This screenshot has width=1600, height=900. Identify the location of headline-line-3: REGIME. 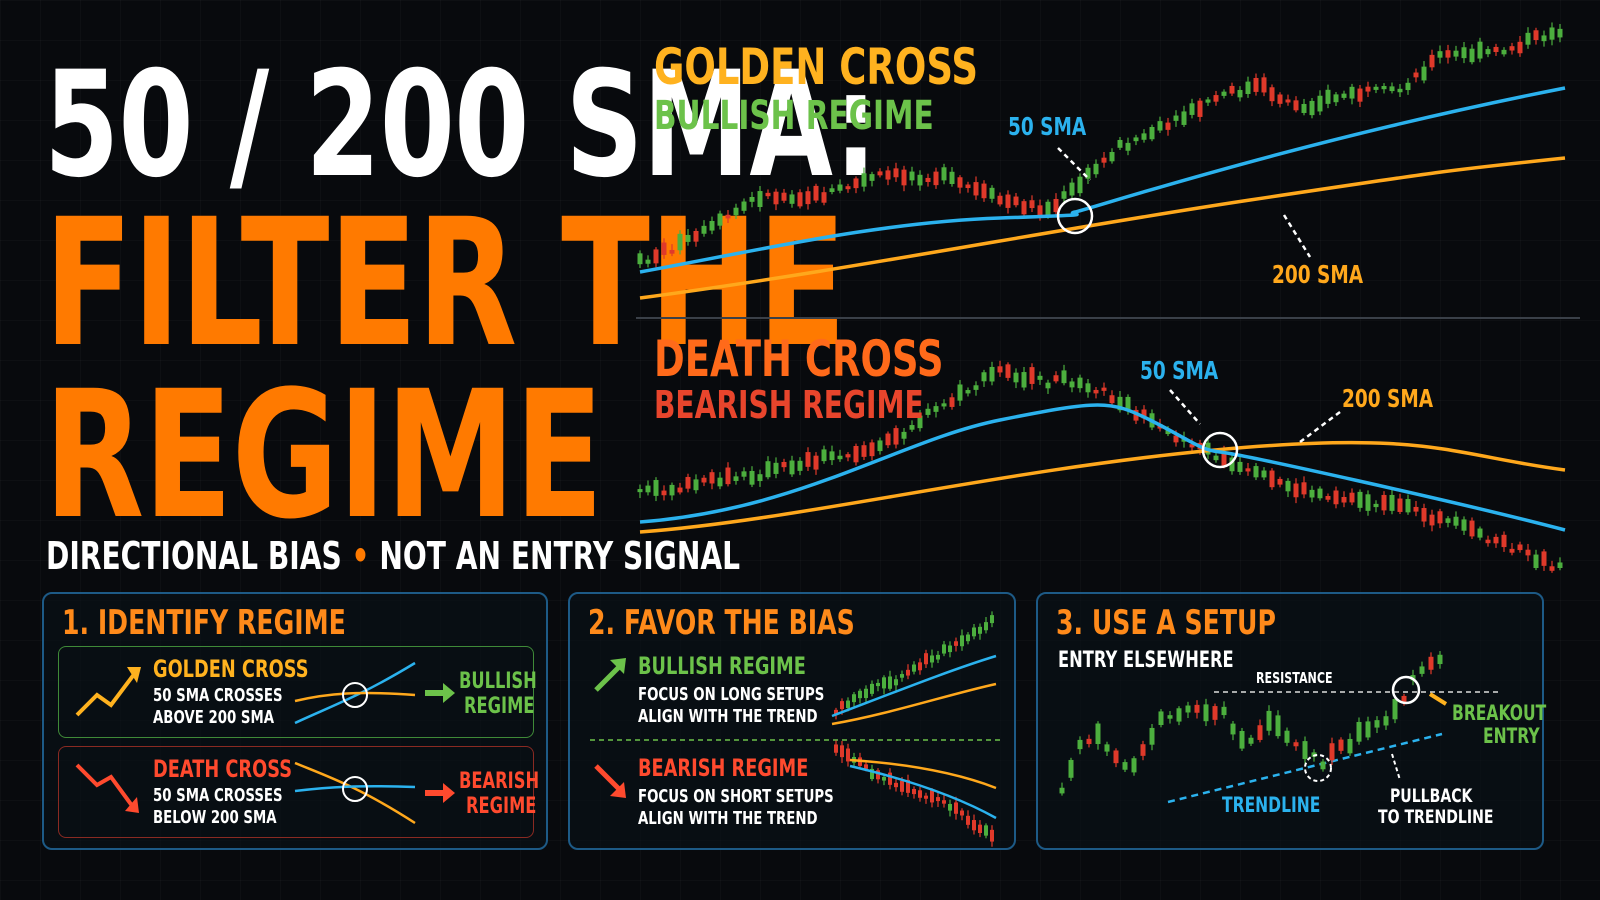
(323, 455).